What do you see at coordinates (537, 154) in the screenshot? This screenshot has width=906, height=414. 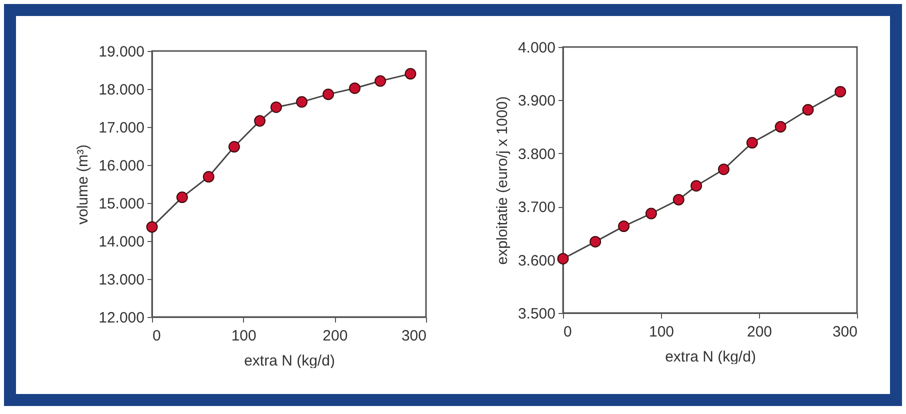 I see `y-tick-label: 3.800` at bounding box center [537, 154].